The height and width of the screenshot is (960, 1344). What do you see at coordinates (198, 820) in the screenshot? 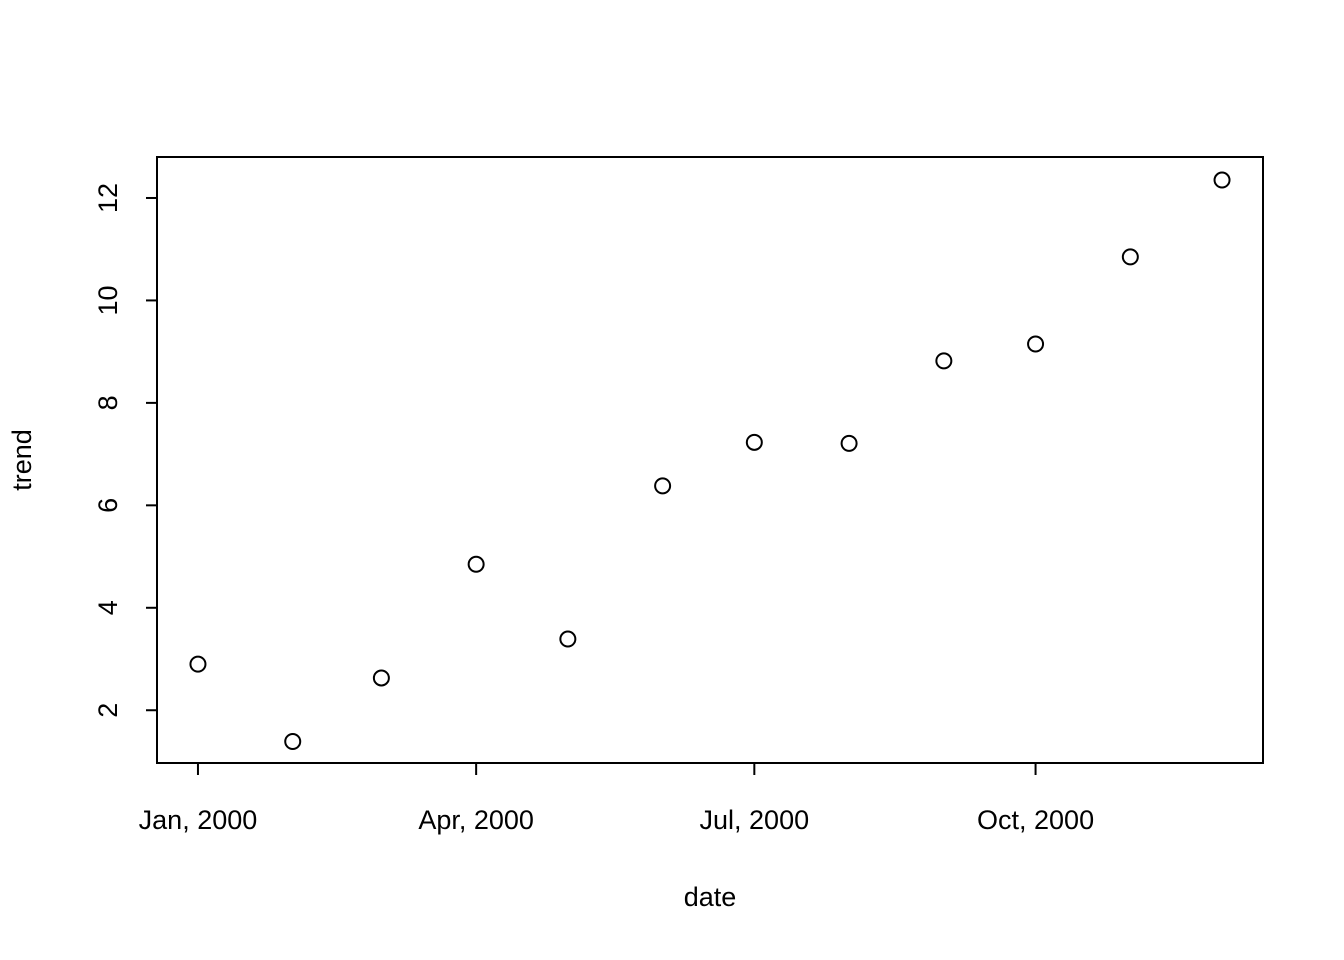
I see `x-tick-label: Jan, 2000` at bounding box center [198, 820].